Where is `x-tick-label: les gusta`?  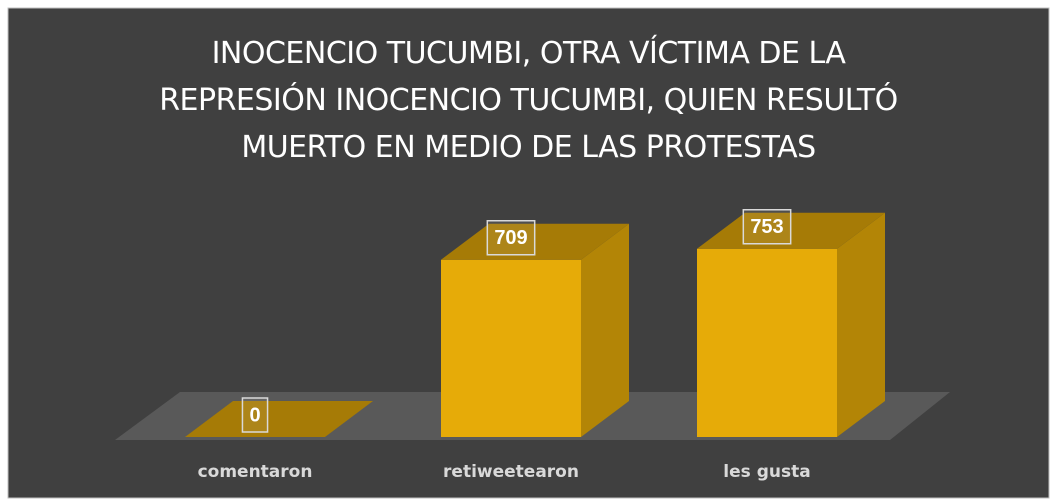
x-tick-label: les gusta is located at coordinates (766, 472).